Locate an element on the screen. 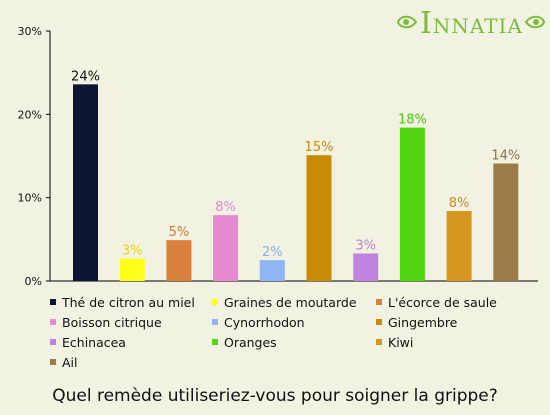 The height and width of the screenshot is (415, 550). legend-item: Kiwi is located at coordinates (453, 342).